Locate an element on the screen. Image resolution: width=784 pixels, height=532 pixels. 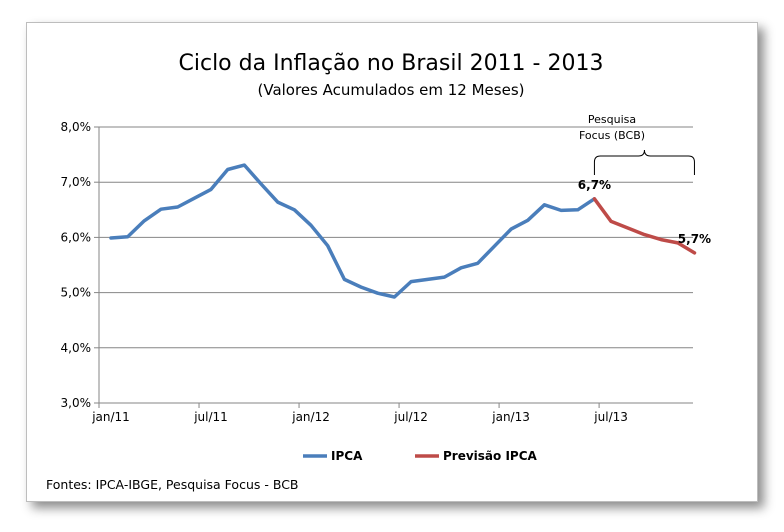
data-label: 5,7% is located at coordinates (694, 239).